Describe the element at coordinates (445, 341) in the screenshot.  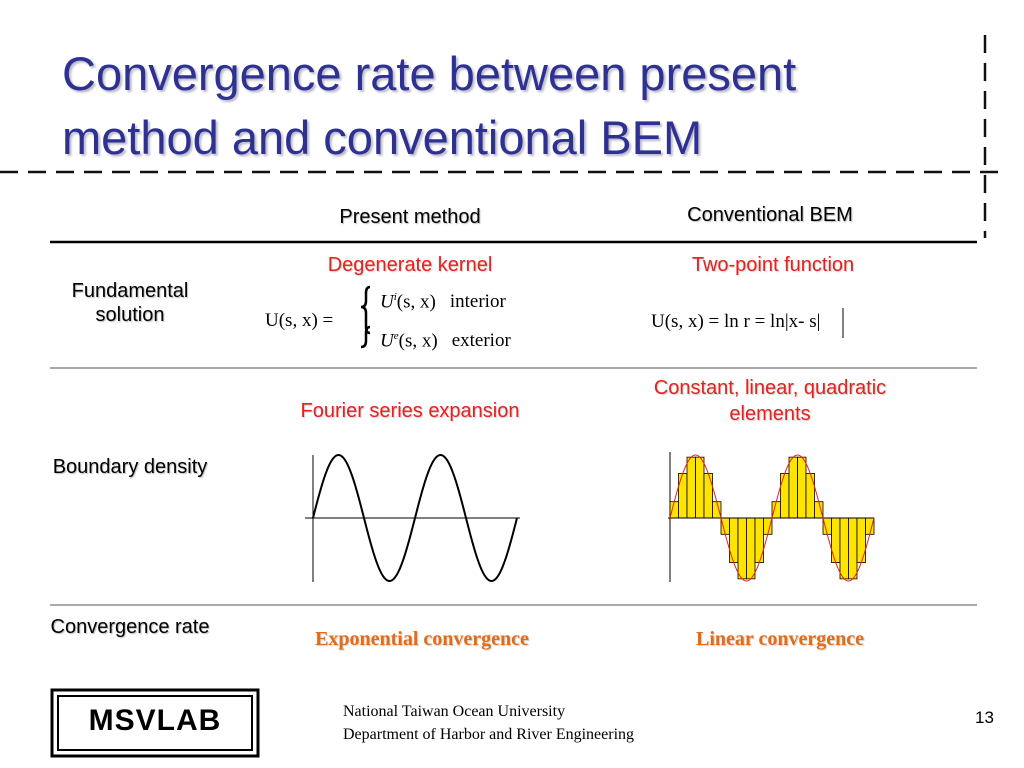
I see `formula-case: Ue(s, x) exterior` at that location.